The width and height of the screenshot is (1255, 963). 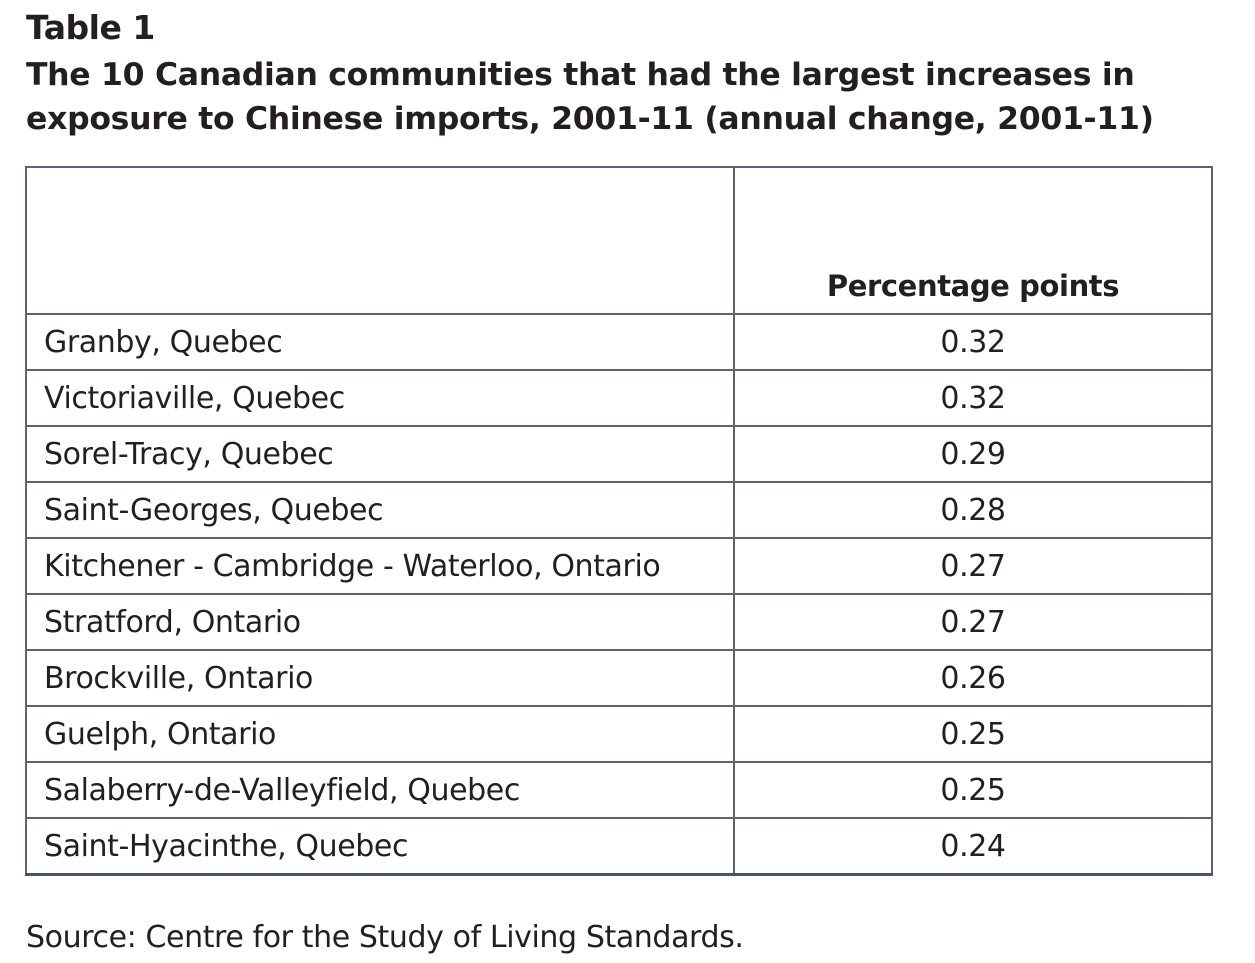 What do you see at coordinates (973, 454) in the screenshot?
I see `percentage-value: 0.29` at bounding box center [973, 454].